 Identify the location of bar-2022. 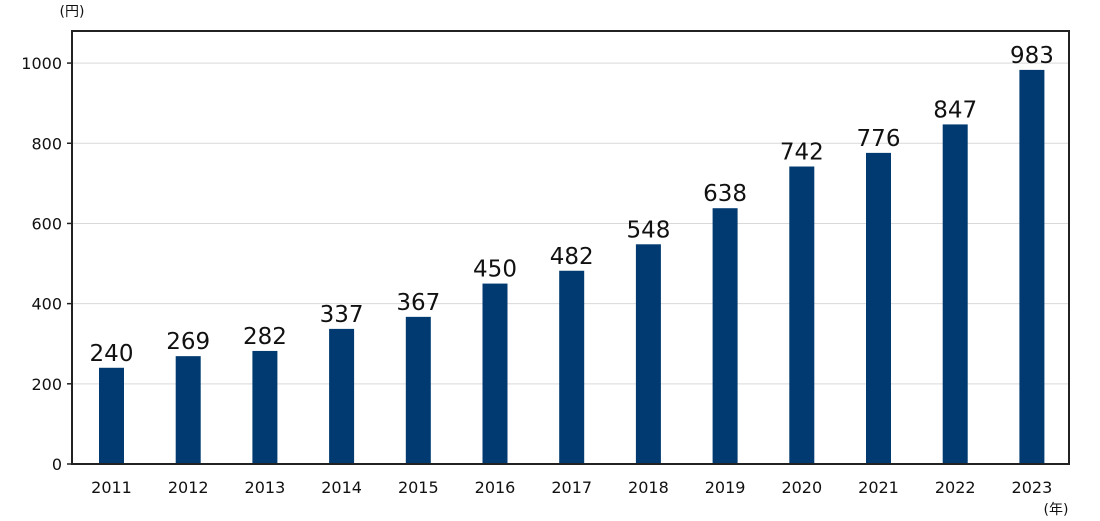
(955, 294).